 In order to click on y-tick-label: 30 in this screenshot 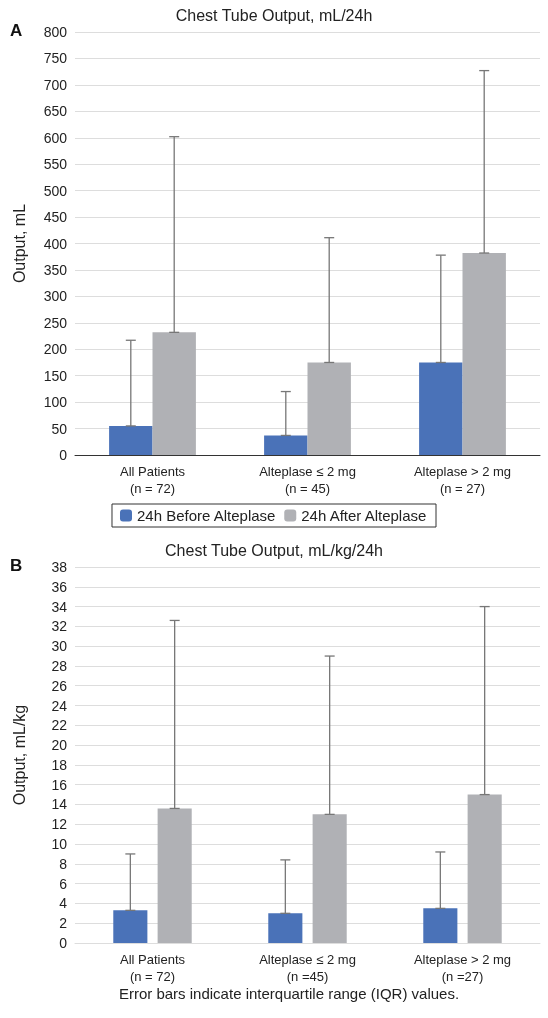, I will do `click(59, 646)`.